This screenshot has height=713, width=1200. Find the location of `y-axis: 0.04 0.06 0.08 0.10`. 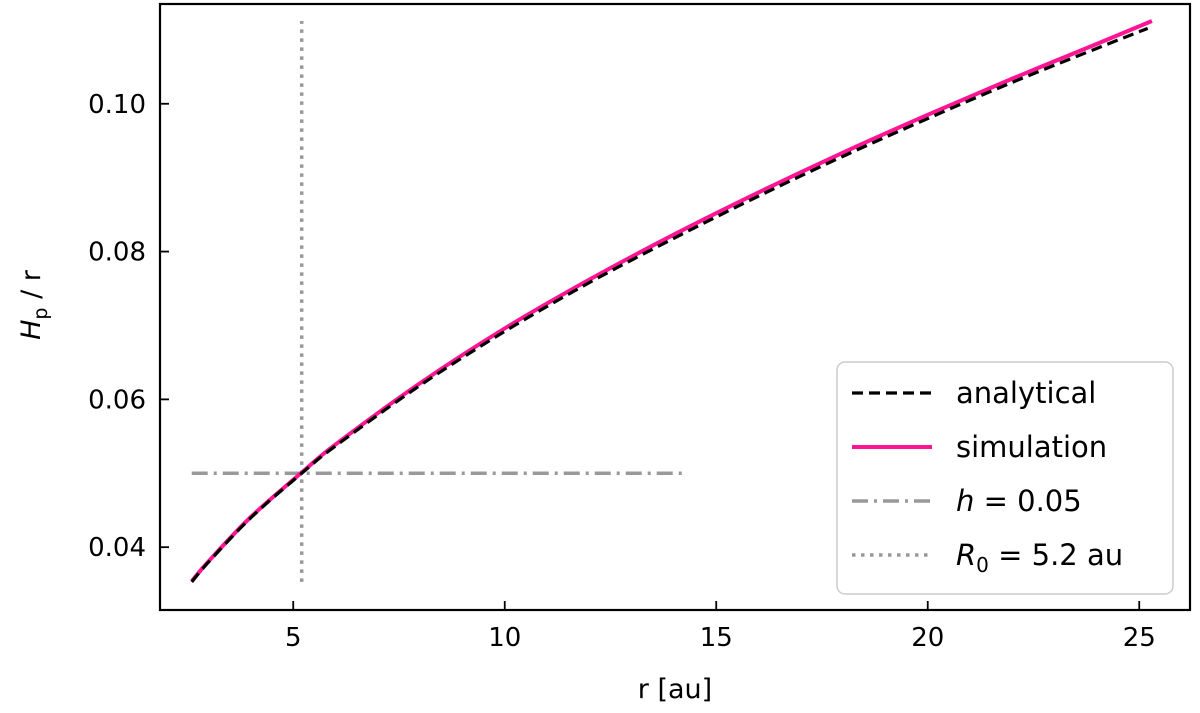

y-axis: 0.04 0.06 0.08 0.10 is located at coordinates (128, 326).